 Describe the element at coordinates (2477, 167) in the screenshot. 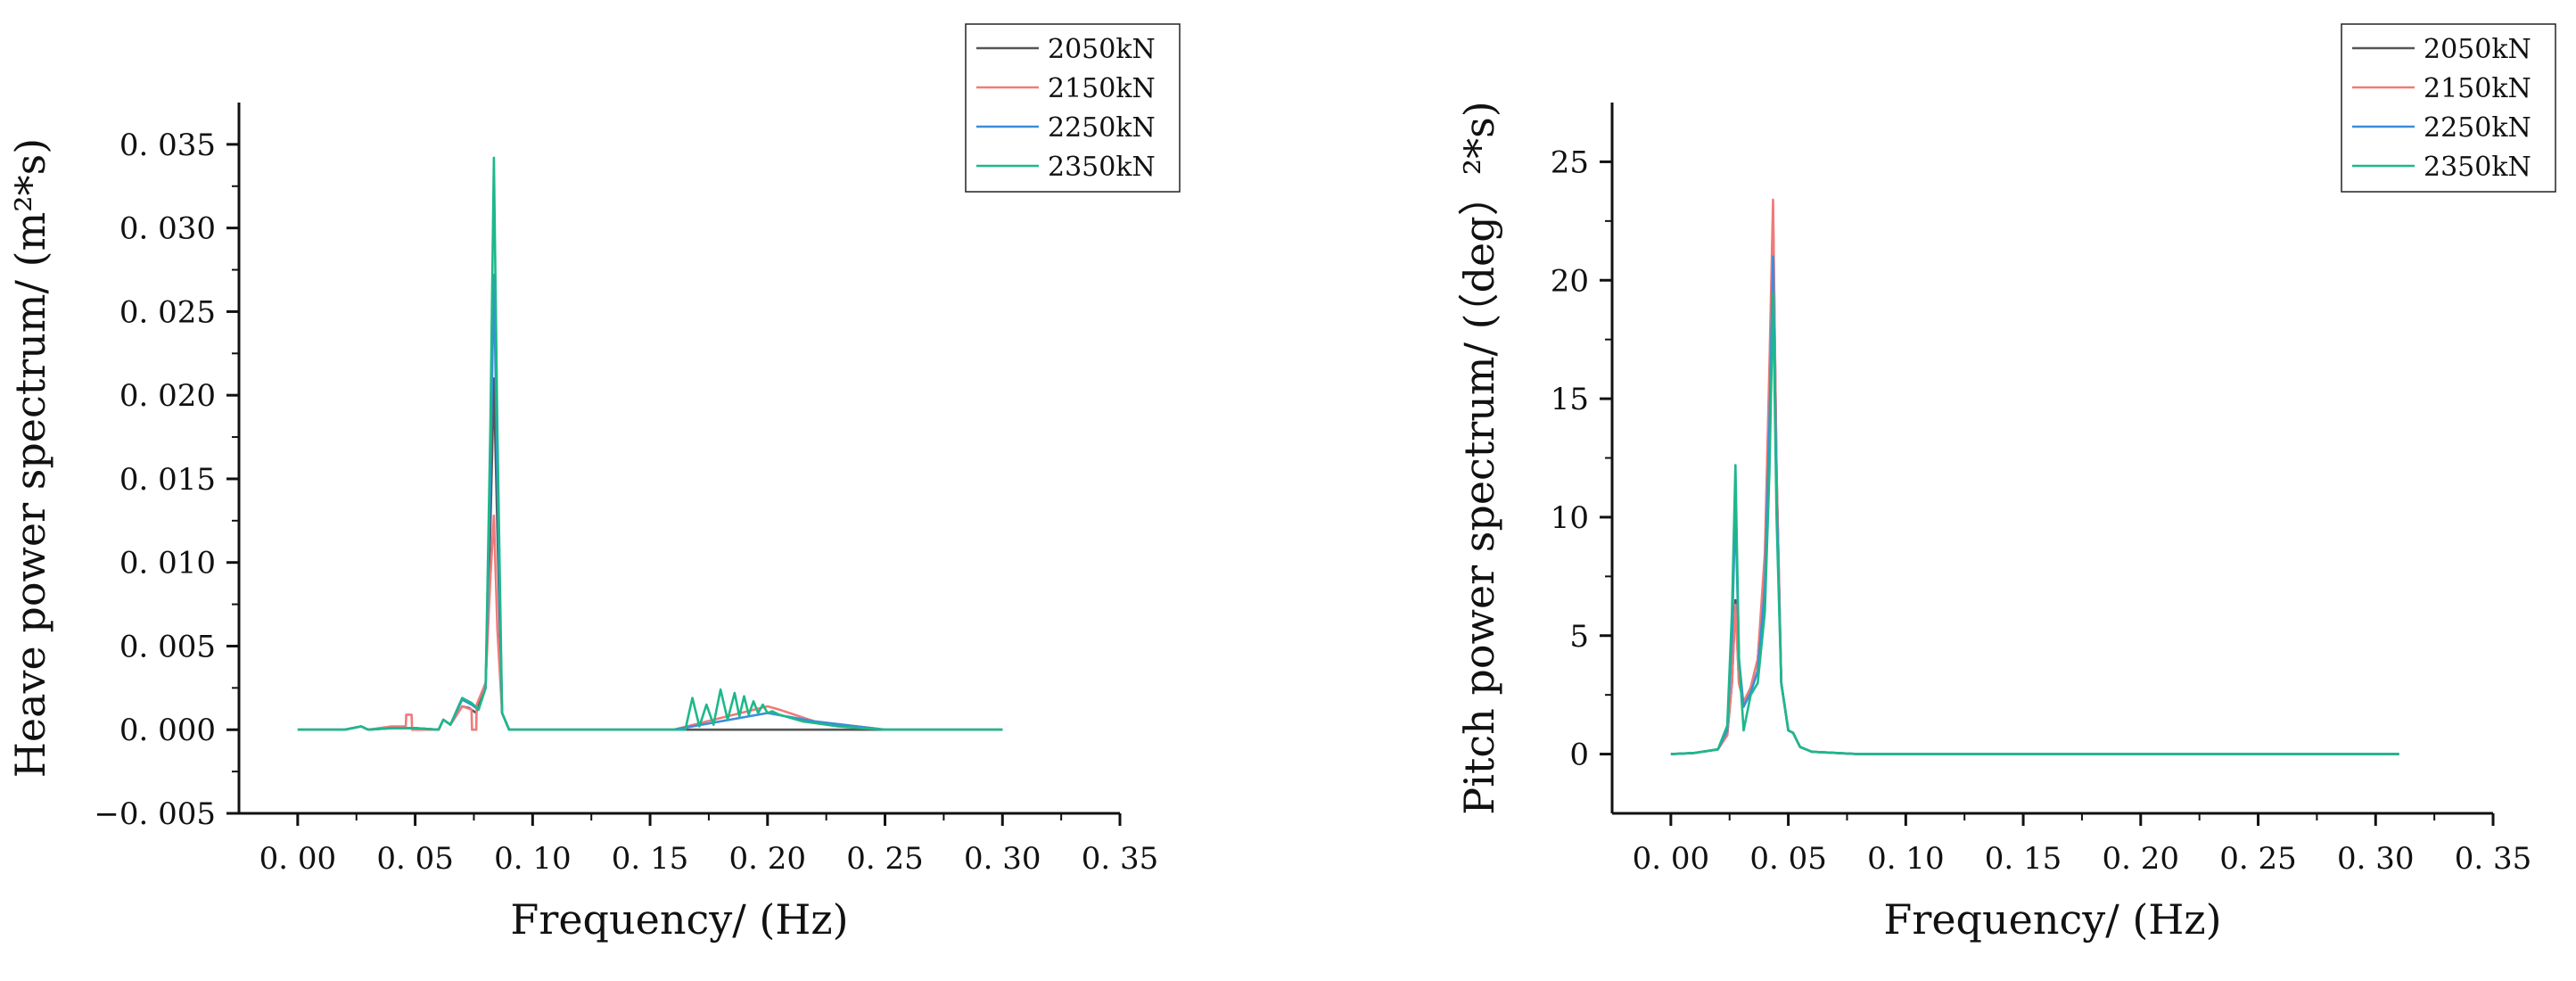

I see `pitch-legend-label: 2350kN` at that location.